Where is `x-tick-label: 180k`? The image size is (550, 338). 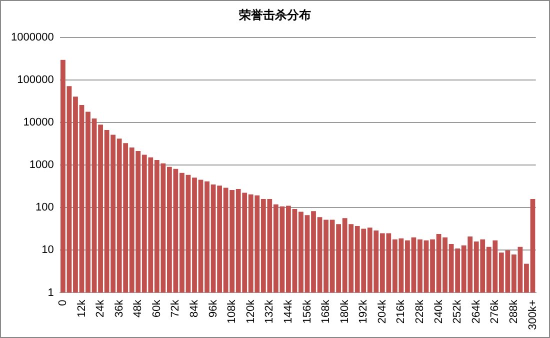
x-tick-label: 180k is located at coordinates (344, 311).